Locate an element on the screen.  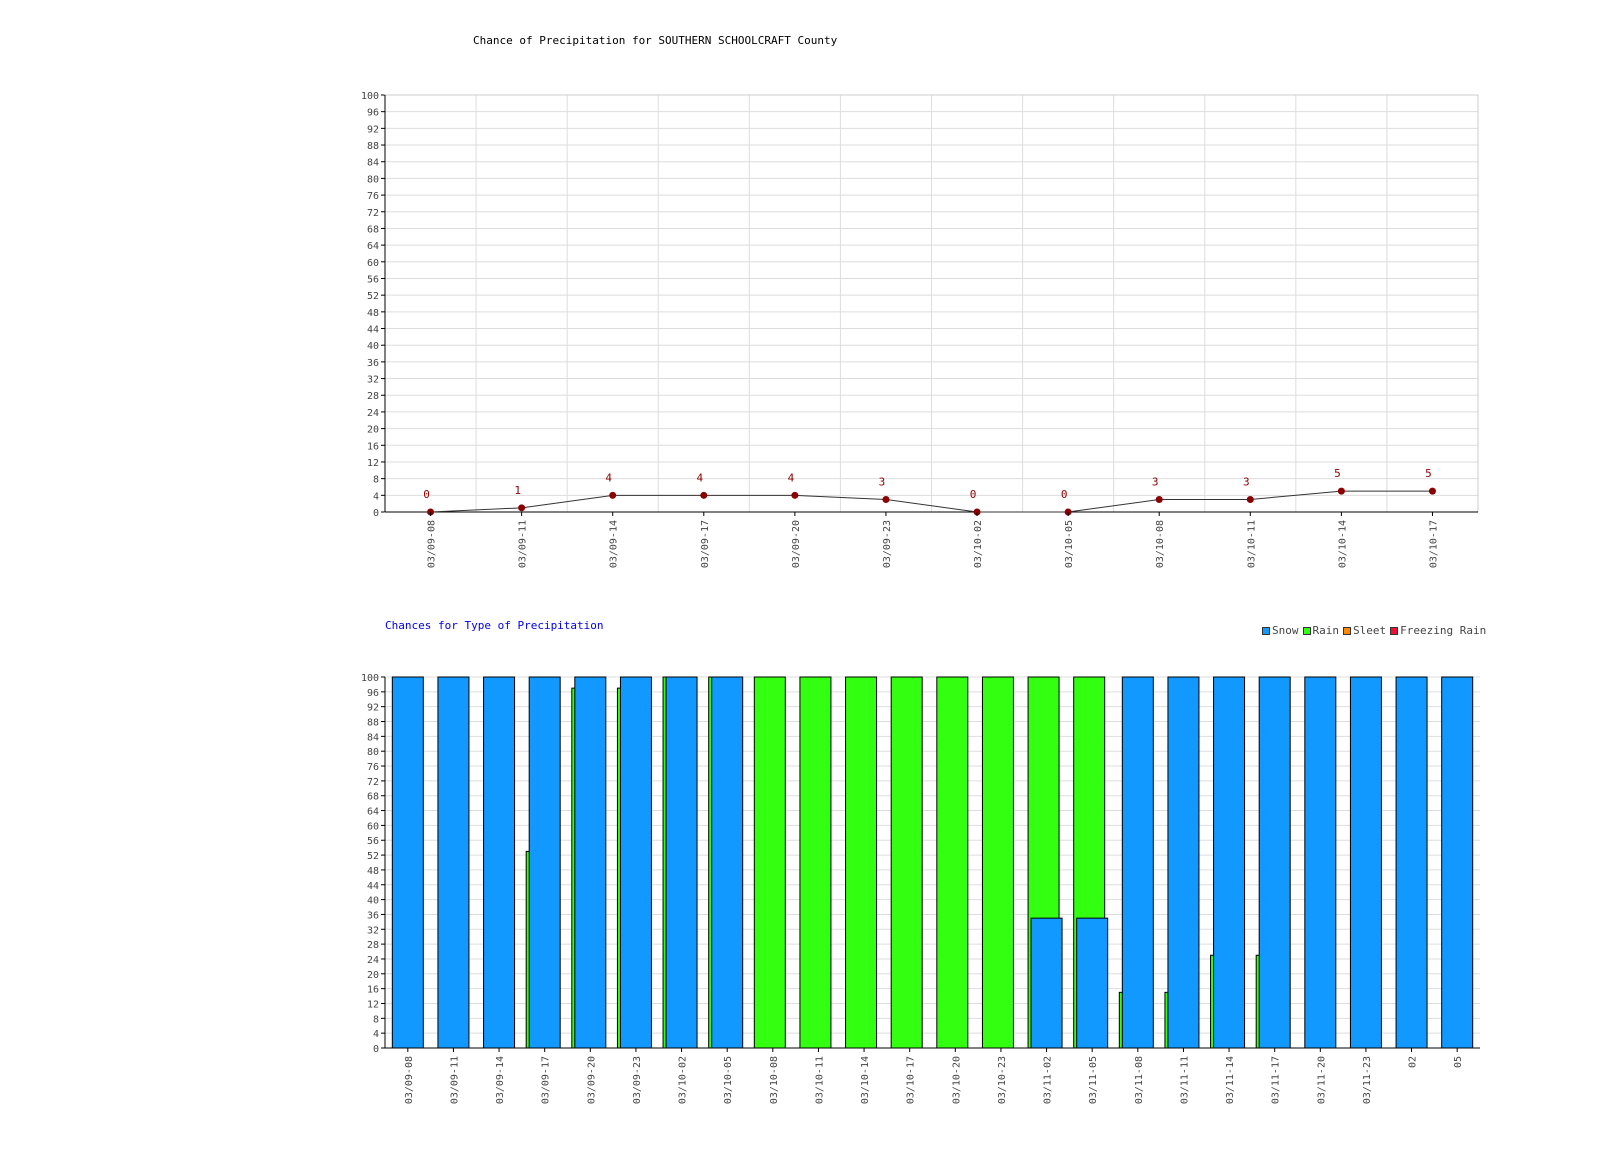
ptype-xtick-label: 03/11-23 is located at coordinates (1367, 1080).